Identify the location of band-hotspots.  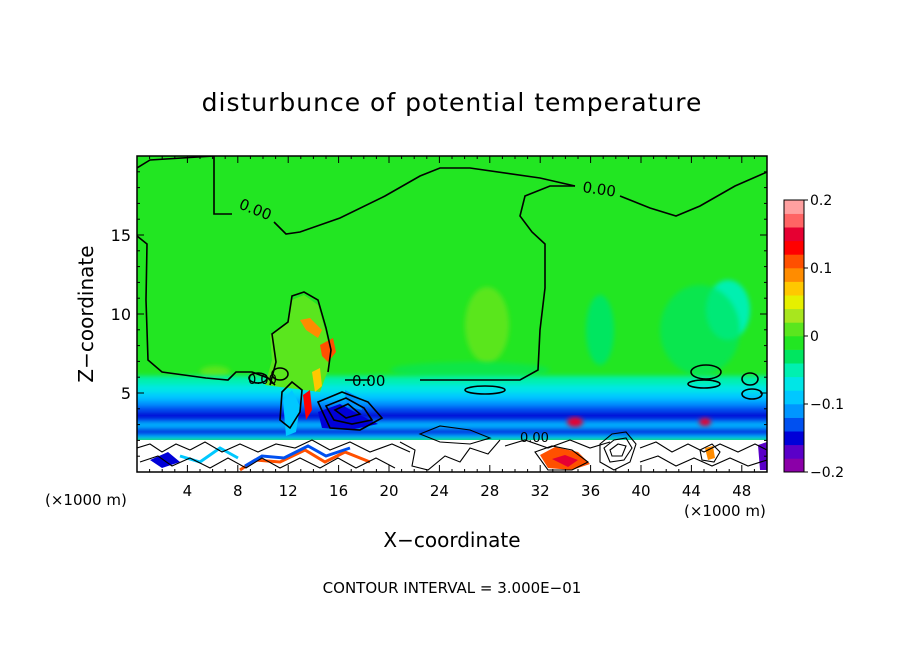
(639, 422).